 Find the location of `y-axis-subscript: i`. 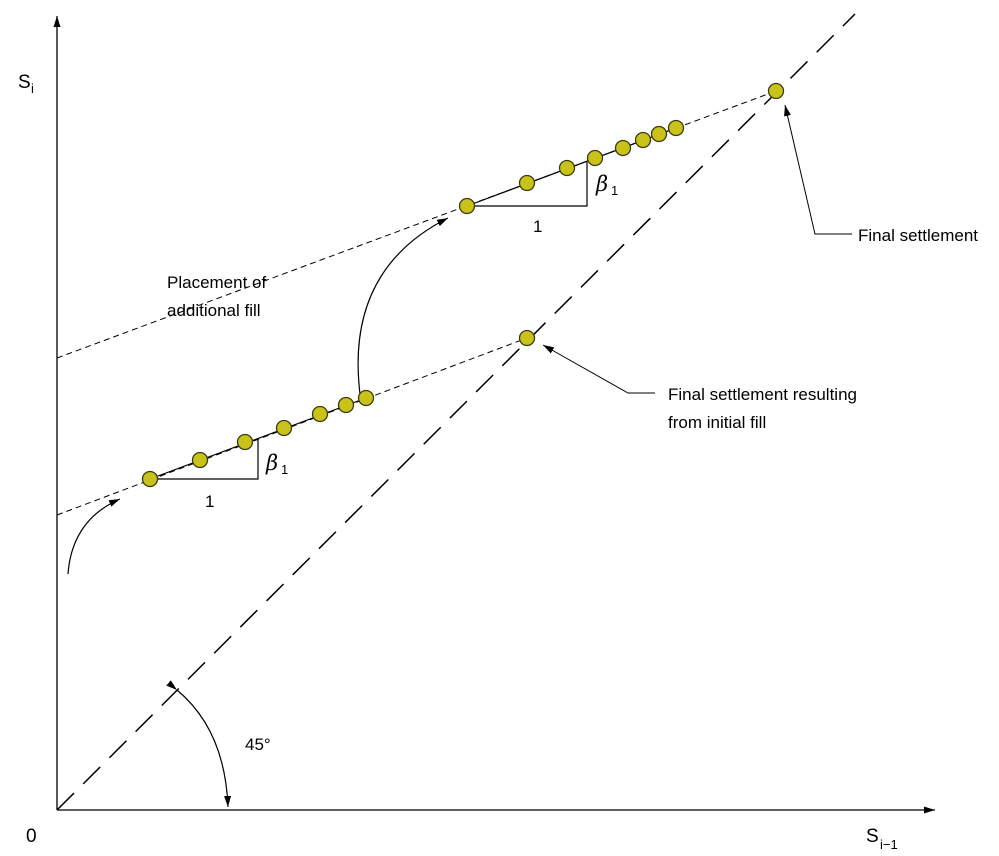

y-axis-subscript: i is located at coordinates (32, 88).